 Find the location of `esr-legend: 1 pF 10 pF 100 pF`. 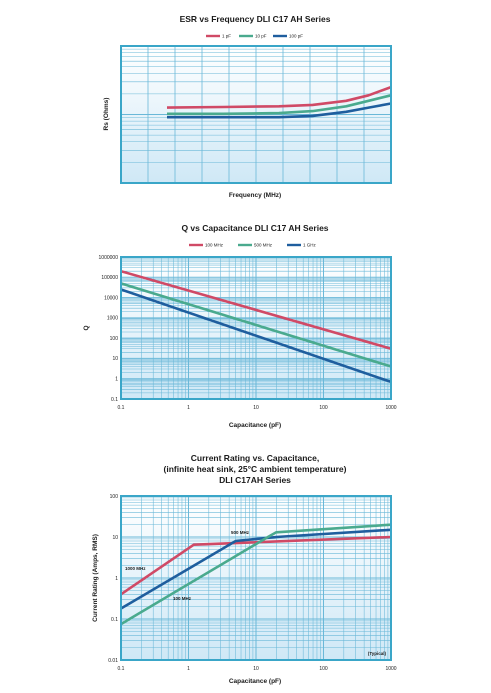

esr-legend: 1 pF 10 pF 100 pF is located at coordinates (254, 36).